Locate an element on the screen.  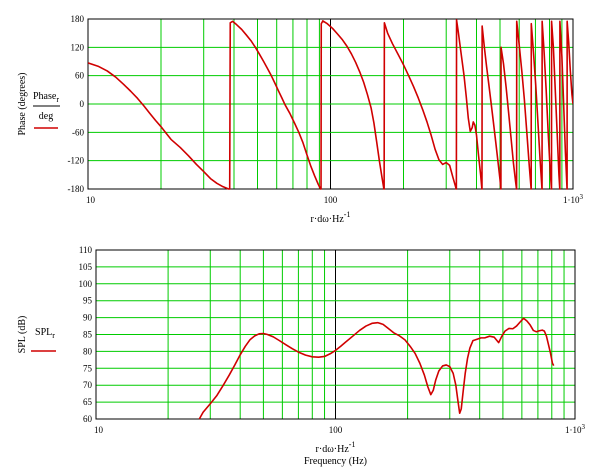
y-tick-label: 180 is located at coordinates (78, 19).